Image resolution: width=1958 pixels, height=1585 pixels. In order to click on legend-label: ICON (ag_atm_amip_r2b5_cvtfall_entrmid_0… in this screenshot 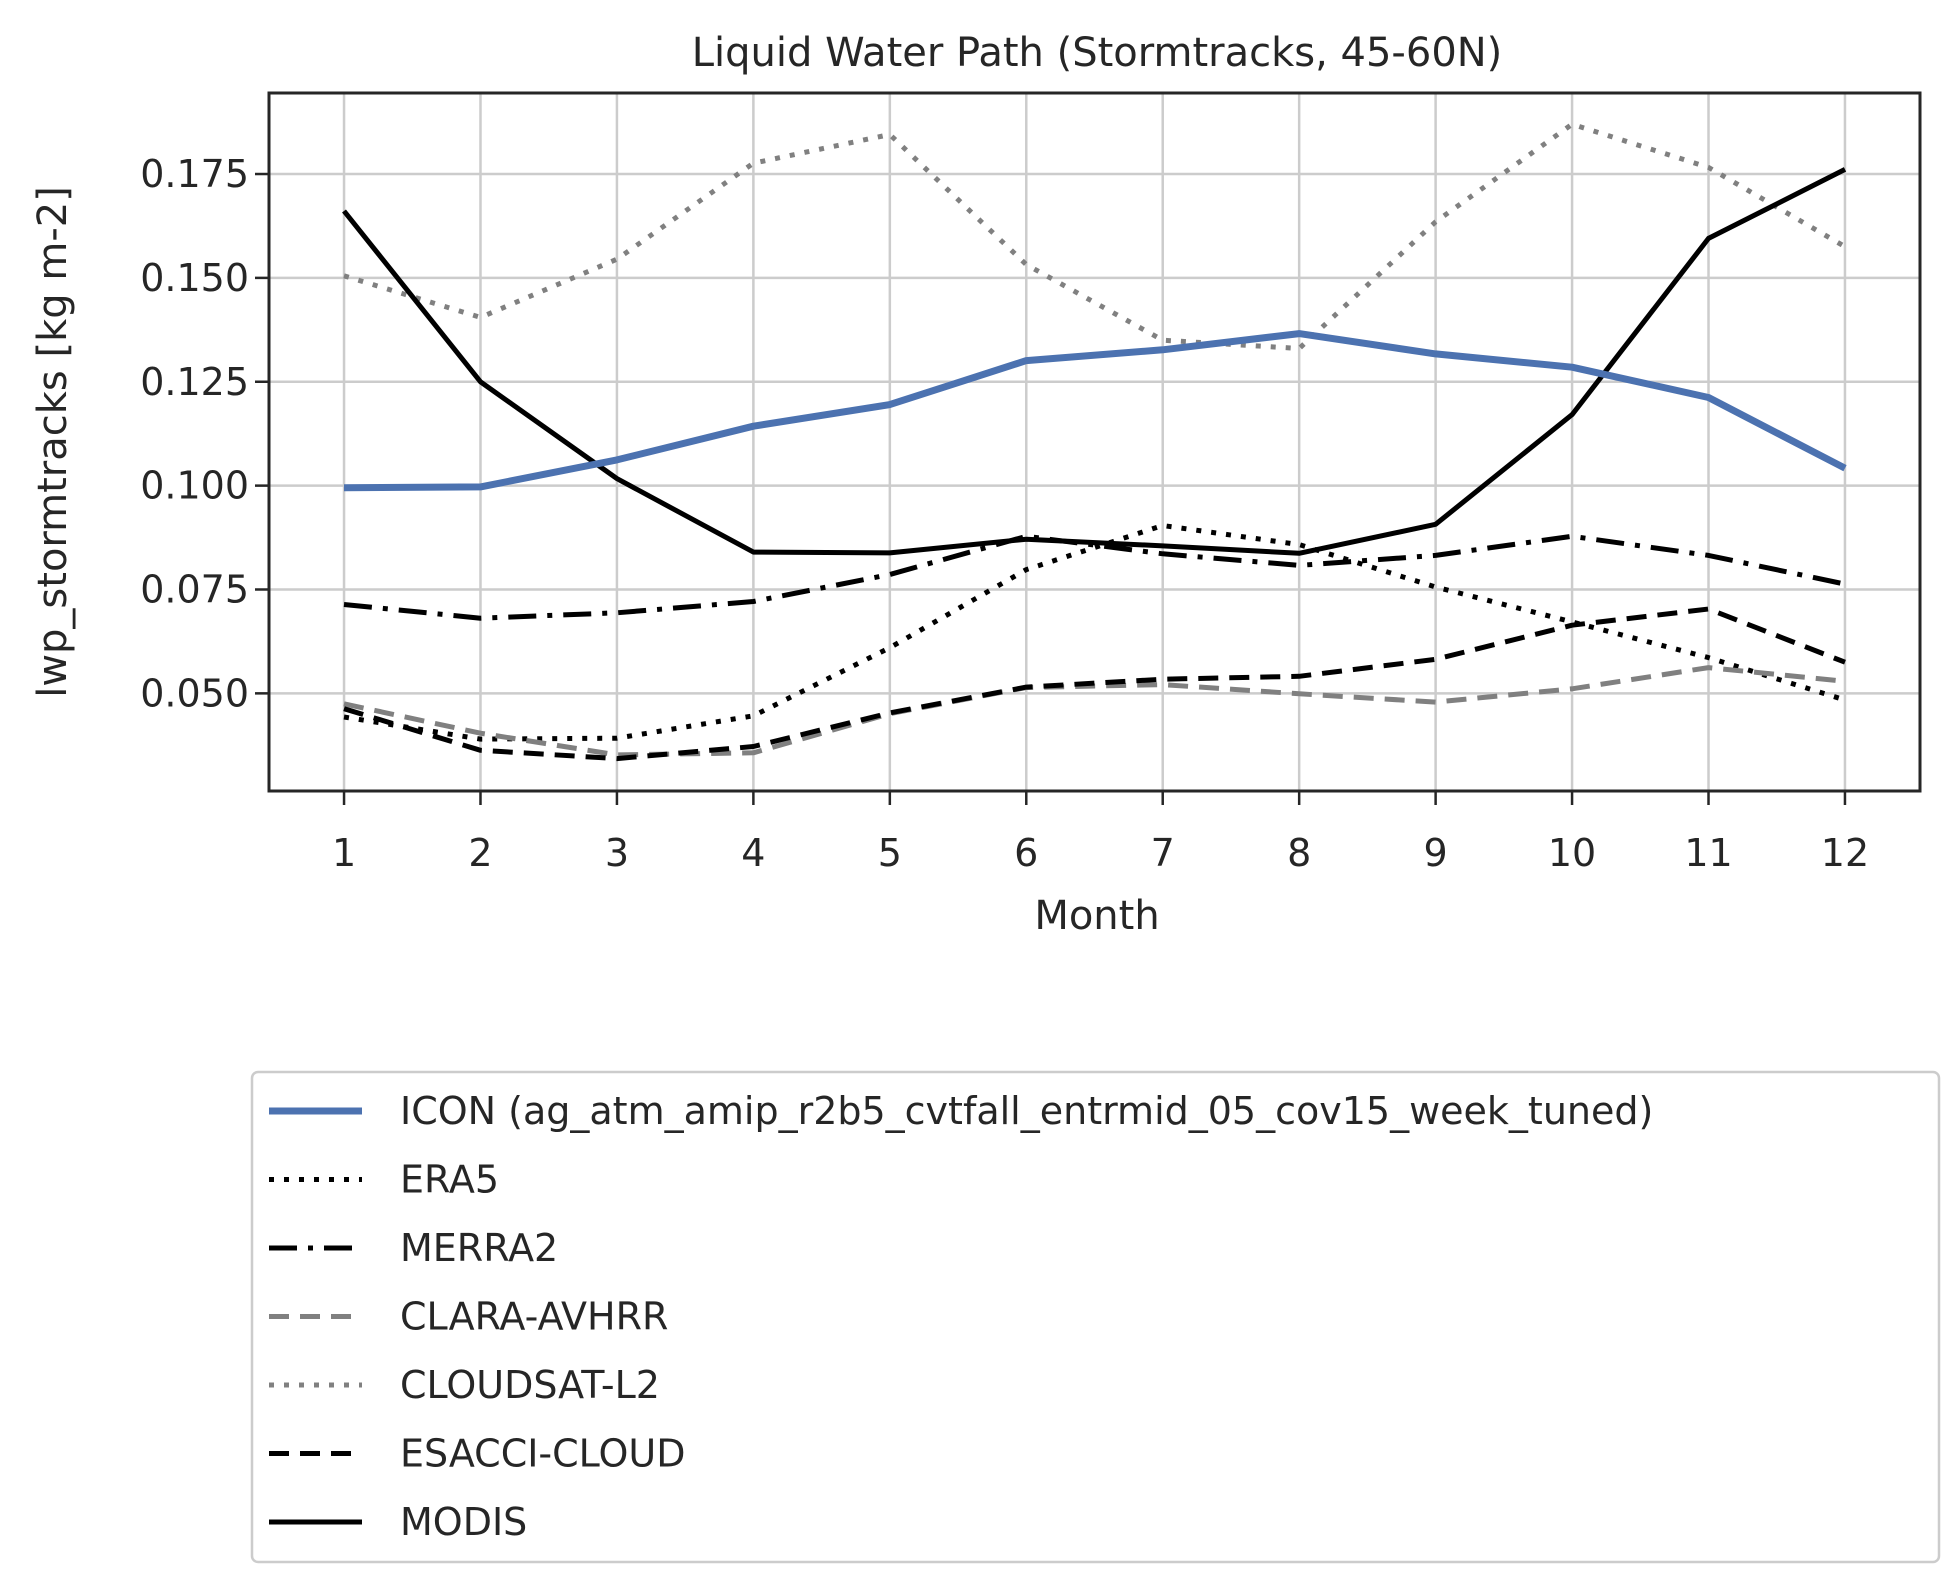, I will do `click(1026, 1111)`.